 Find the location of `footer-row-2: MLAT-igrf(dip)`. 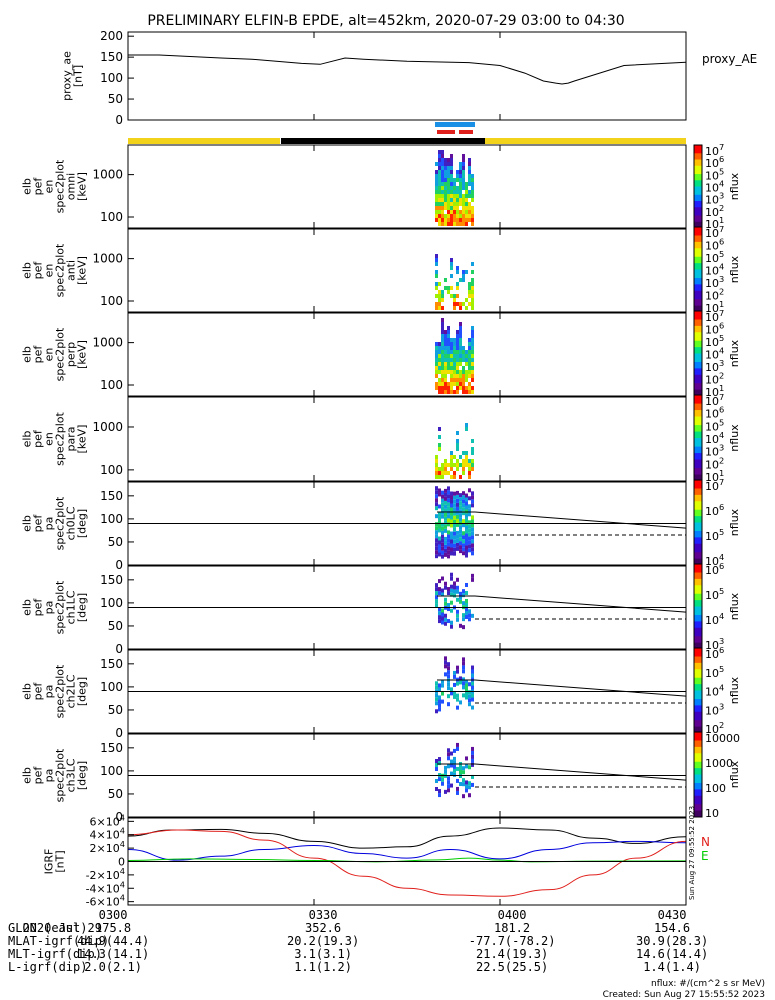

footer-row-2: MLAT-igrf(dip) is located at coordinates (58, 941).